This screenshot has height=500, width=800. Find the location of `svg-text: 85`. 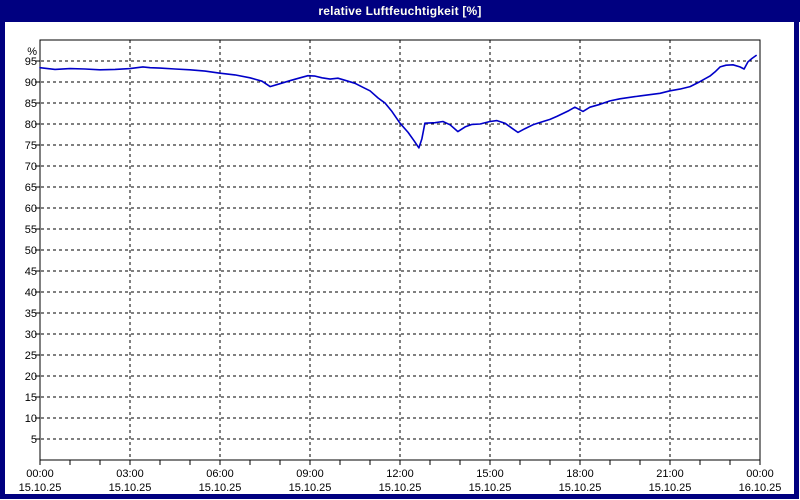

svg-text: 85 is located at coordinates (31, 104).